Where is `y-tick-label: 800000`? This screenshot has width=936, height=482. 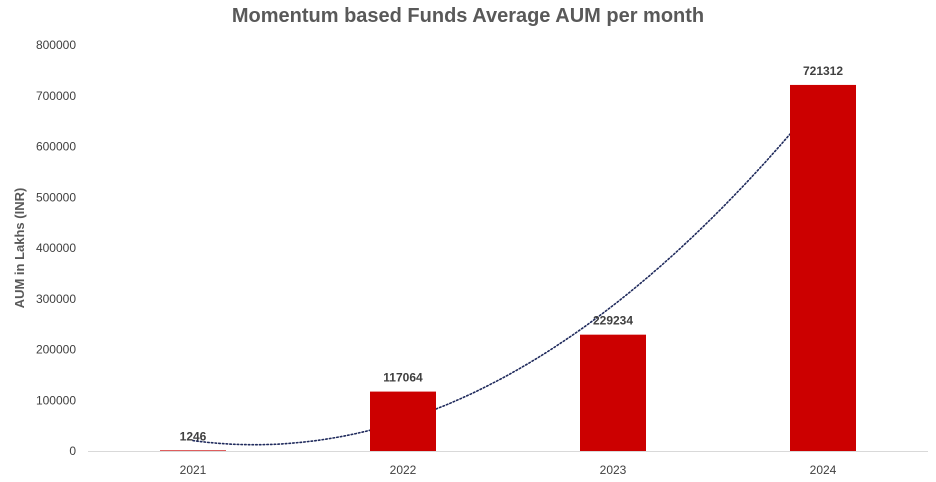 y-tick-label: 800000 is located at coordinates (56, 45).